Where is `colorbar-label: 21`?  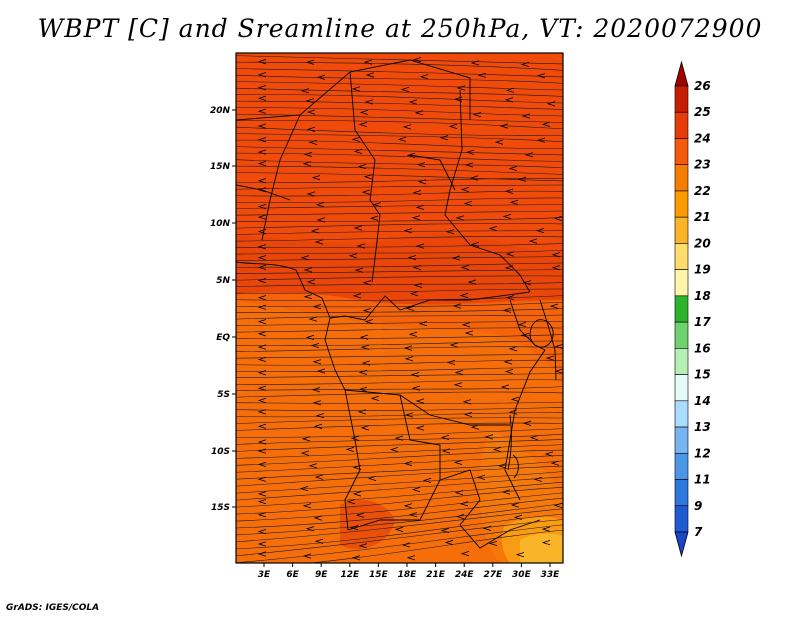 colorbar-label: 21 is located at coordinates (702, 217).